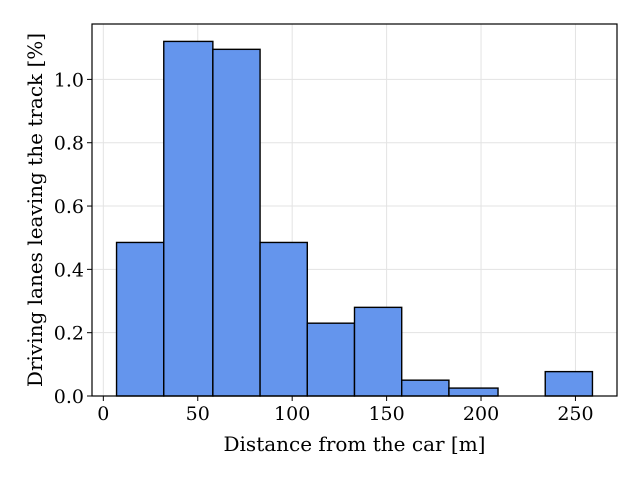 This screenshot has height=480, width=640. Describe the element at coordinates (69, 334) in the screenshot. I see `y-tick-label: 0.2` at that location.